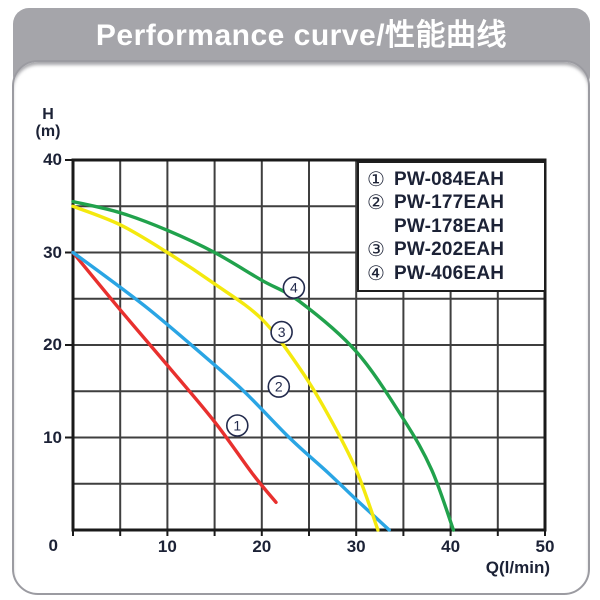 The height and width of the screenshot is (600, 600). What do you see at coordinates (449, 179) in the screenshot?
I see `legend-label: PW-084EAH` at bounding box center [449, 179].